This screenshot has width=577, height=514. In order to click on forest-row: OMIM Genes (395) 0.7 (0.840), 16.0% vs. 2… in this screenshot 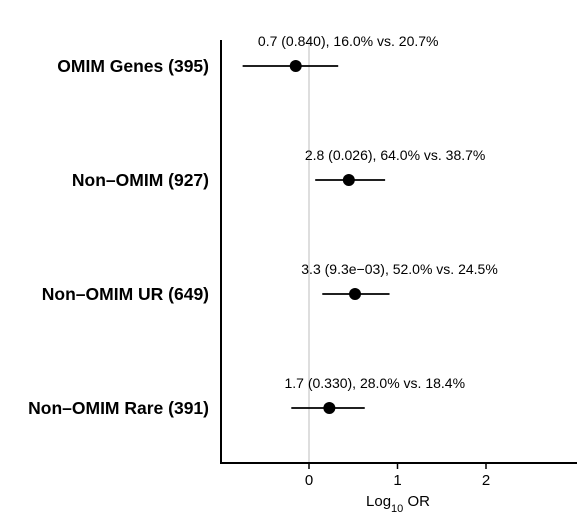, I will do `click(247, 54)`.